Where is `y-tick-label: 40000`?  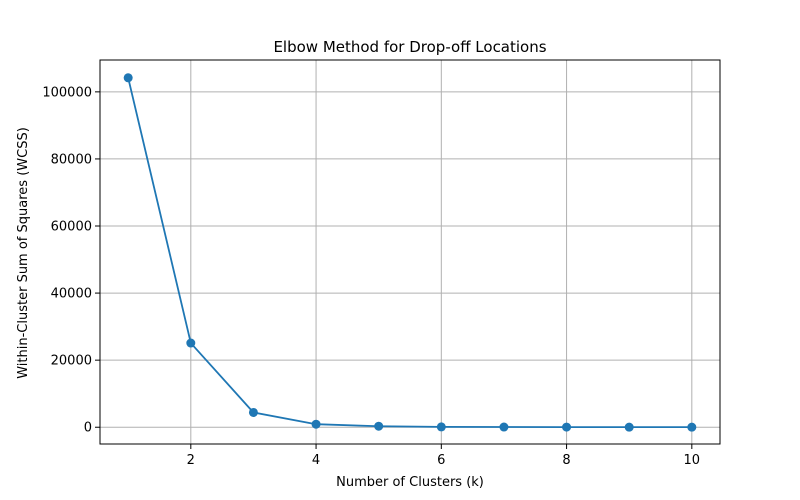
y-tick-label: 40000 is located at coordinates (71, 294).